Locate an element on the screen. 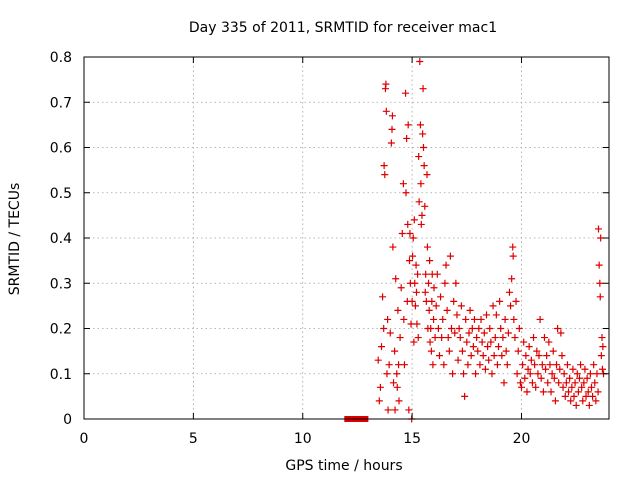 Image resolution: width=640 pixels, height=480 pixels. y-tick-label: 0.6 is located at coordinates (61, 149).